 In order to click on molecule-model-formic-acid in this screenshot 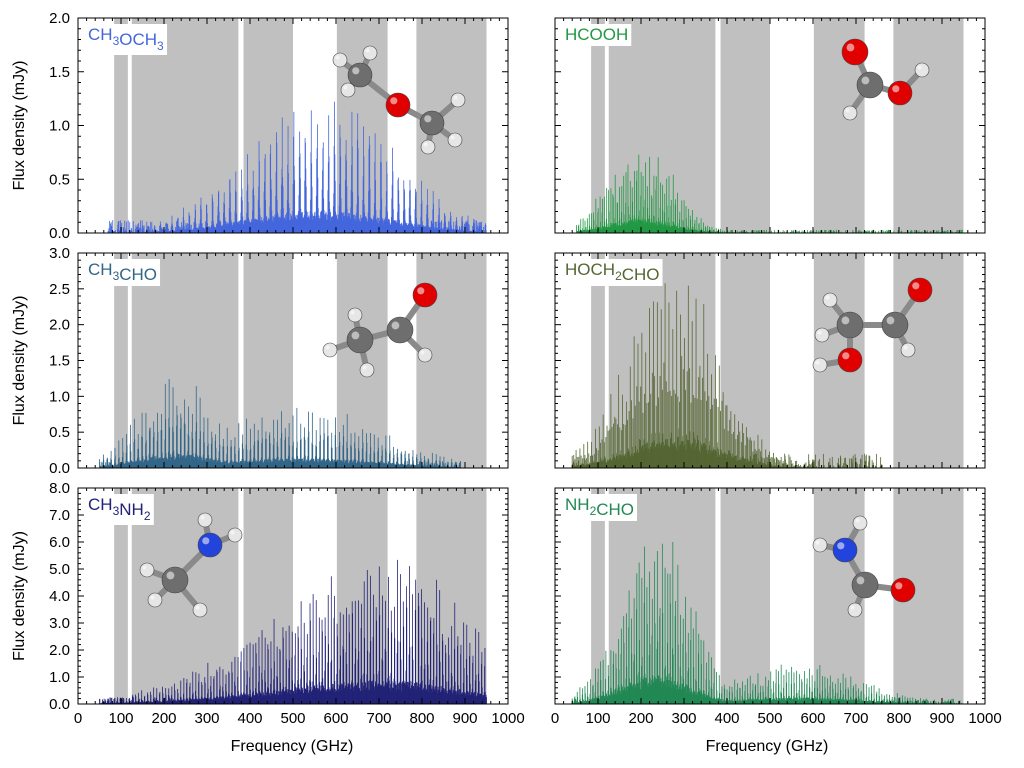, I will do `click(885, 79)`.